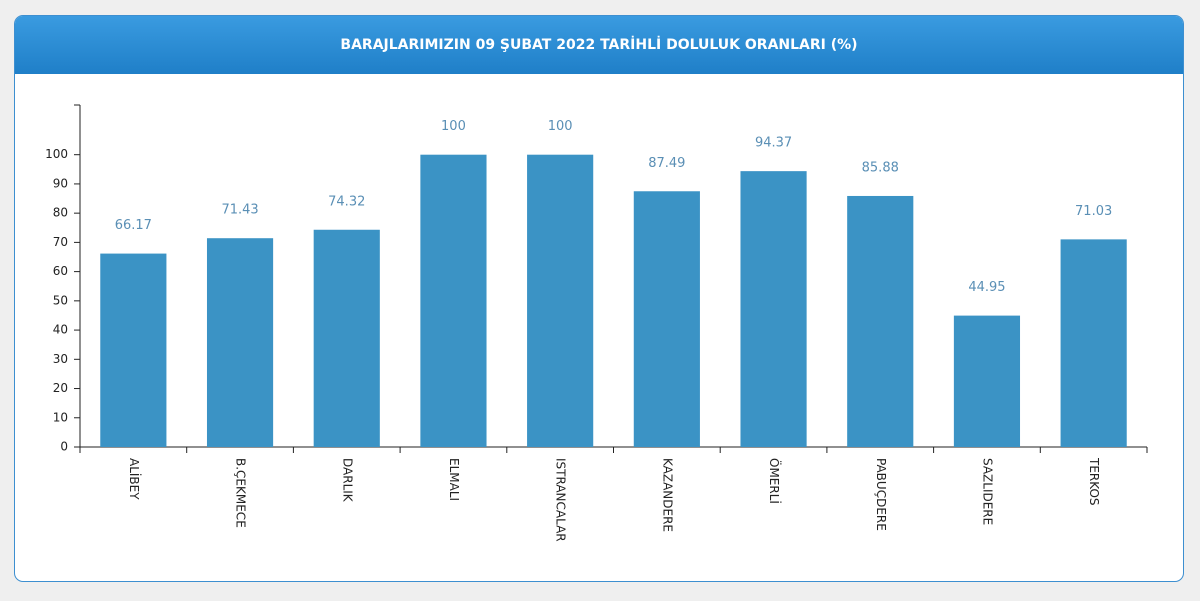 The image size is (1200, 601). What do you see at coordinates (60, 330) in the screenshot?
I see `y-tick-label: 40` at bounding box center [60, 330].